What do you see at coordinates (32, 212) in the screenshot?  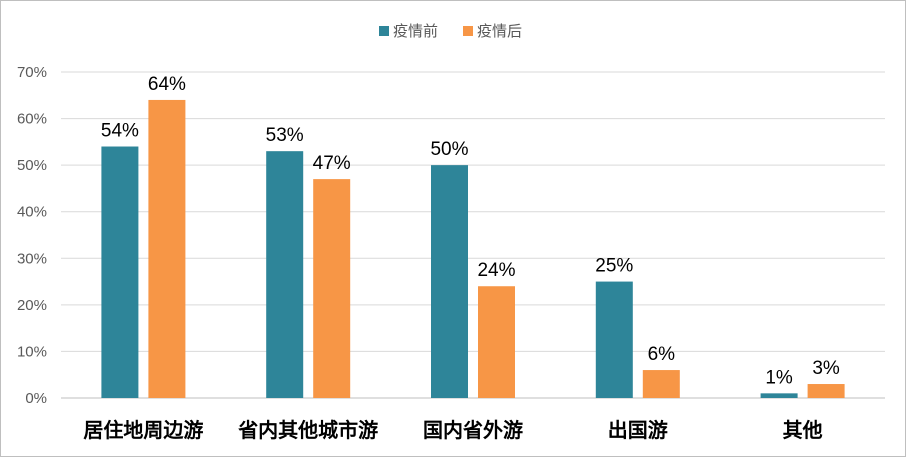 I see `y-tick-label: 40%` at bounding box center [32, 212].